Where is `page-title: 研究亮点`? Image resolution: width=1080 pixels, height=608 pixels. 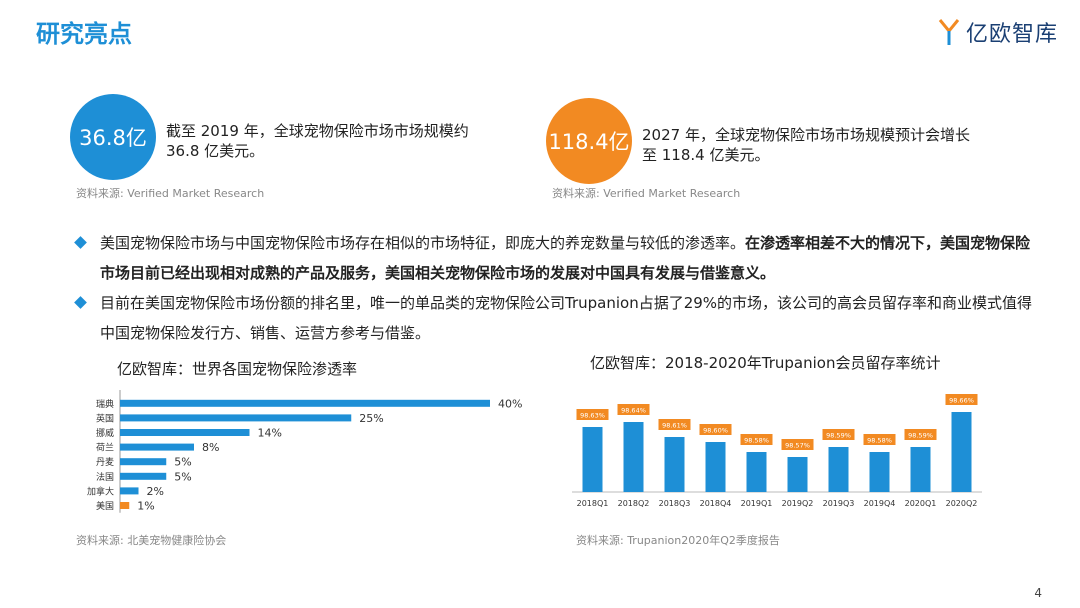 page-title: 研究亮点 is located at coordinates (84, 34).